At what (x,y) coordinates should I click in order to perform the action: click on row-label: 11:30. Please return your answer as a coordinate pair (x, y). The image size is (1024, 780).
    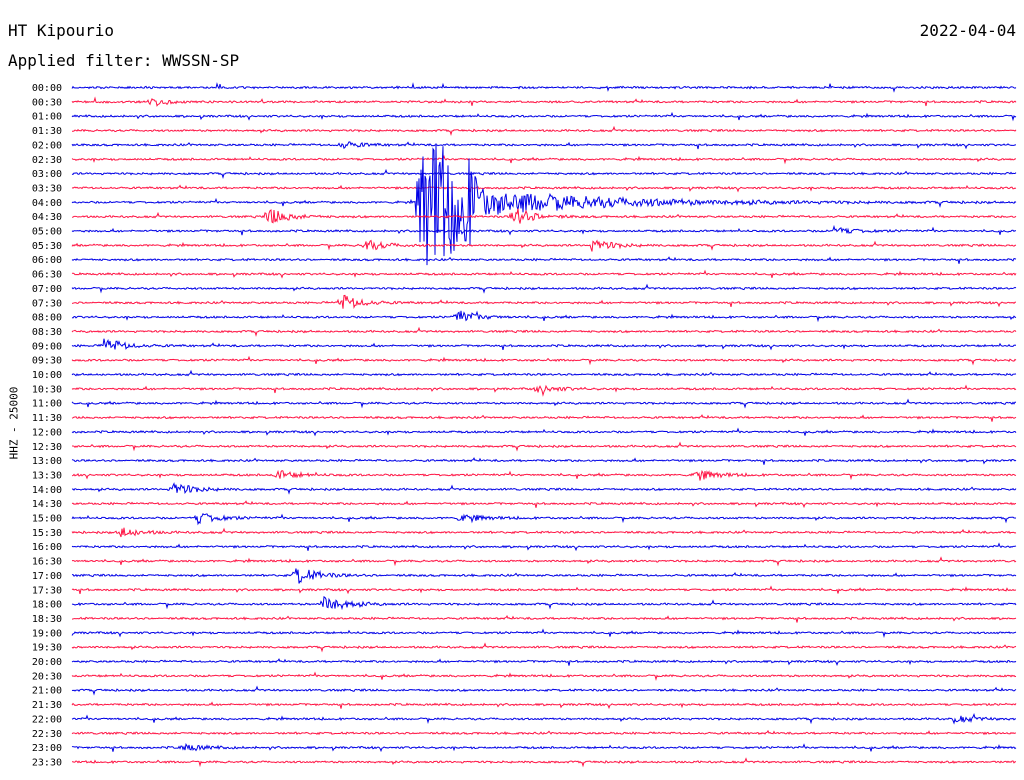
    Looking at the image, I should click on (47, 418).